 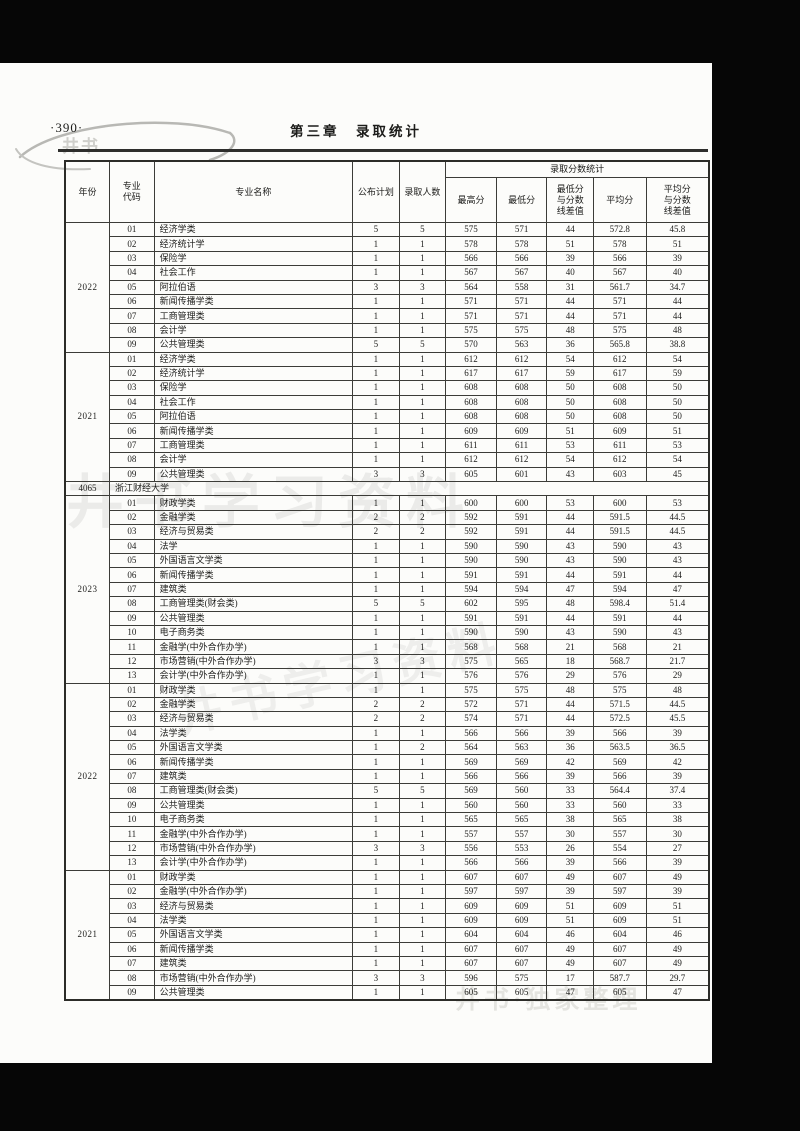 What do you see at coordinates (471, 748) in the screenshot?
I see `max-score-cell: 564` at bounding box center [471, 748].